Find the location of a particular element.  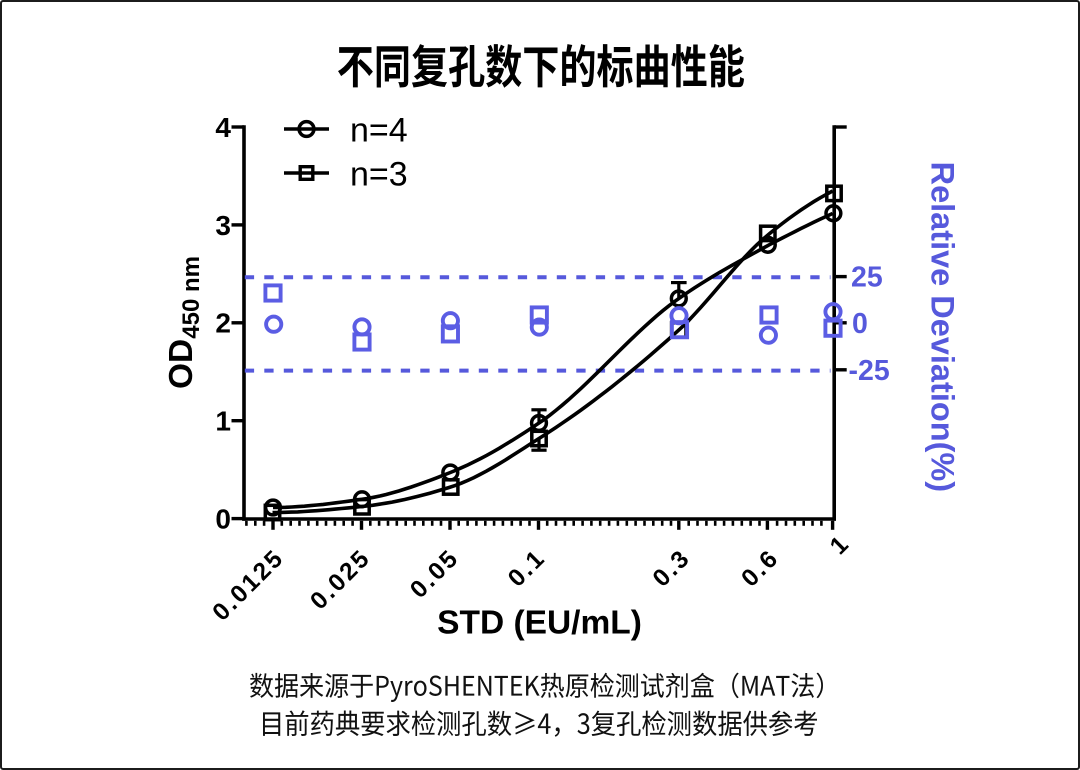

svg-text: 1 is located at coordinates (223, 421).